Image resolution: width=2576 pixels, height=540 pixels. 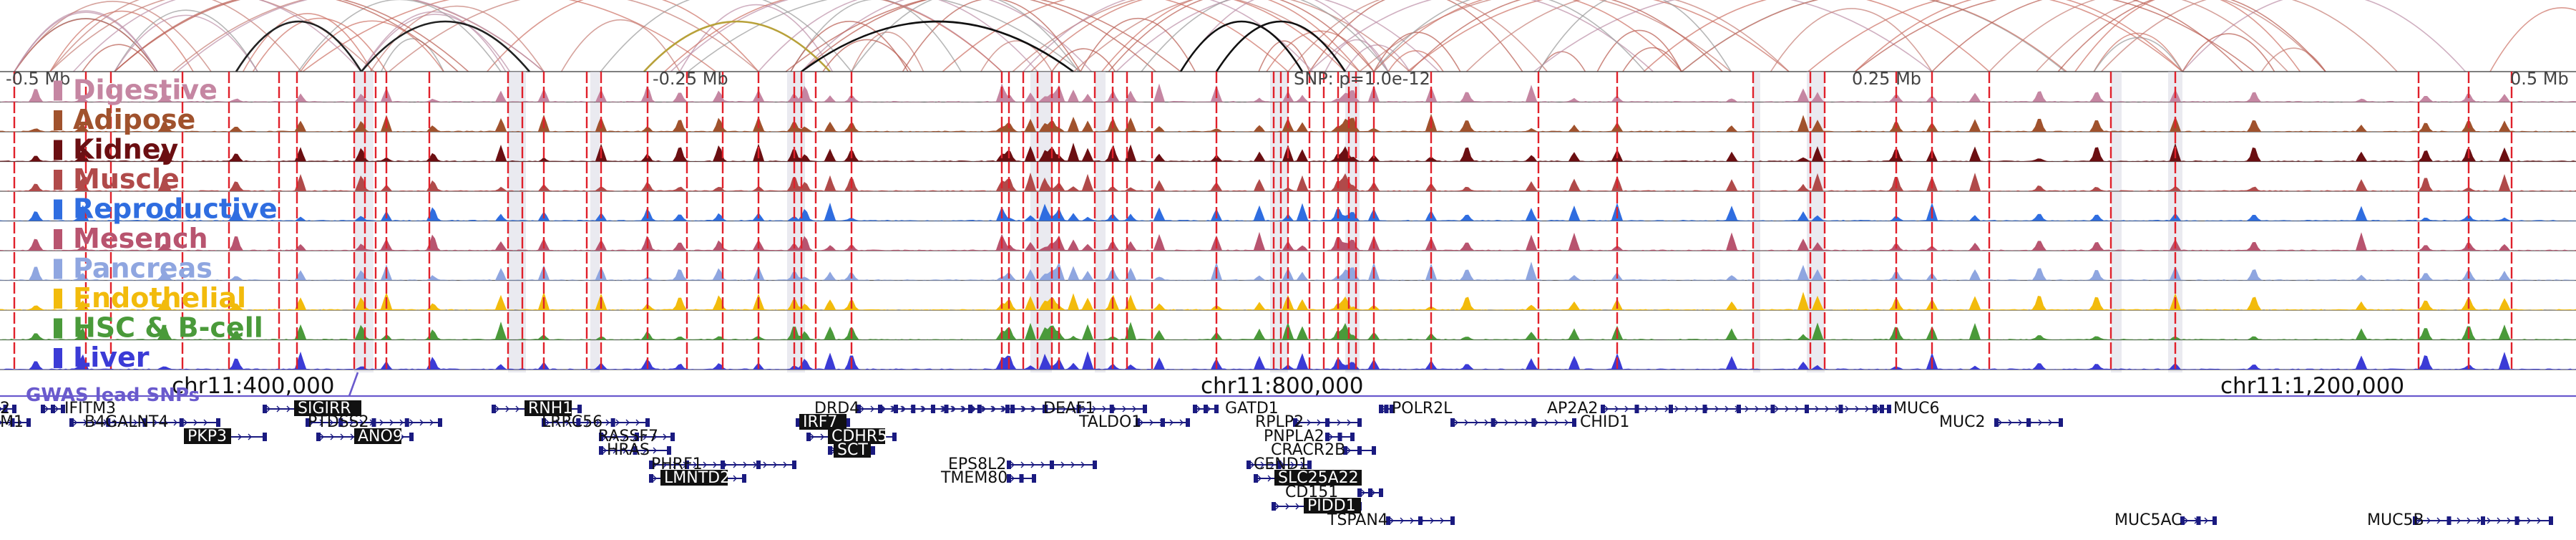 What do you see at coordinates (1318, 478) in the screenshot?
I see `gene-label: SLC25A22` at bounding box center [1318, 478].